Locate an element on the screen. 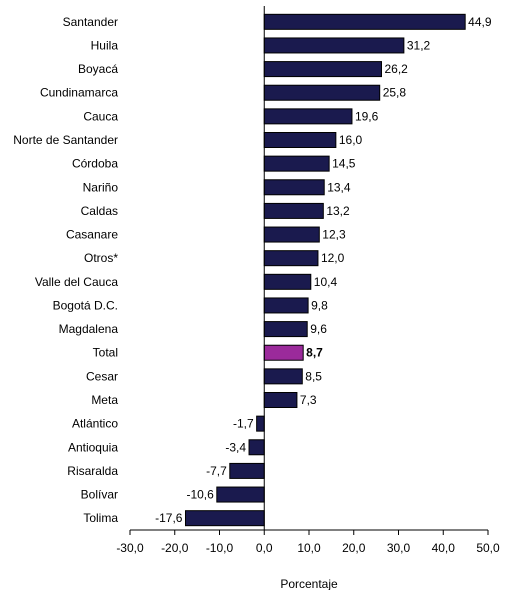  category-label: Atlántico is located at coordinates (95, 424).